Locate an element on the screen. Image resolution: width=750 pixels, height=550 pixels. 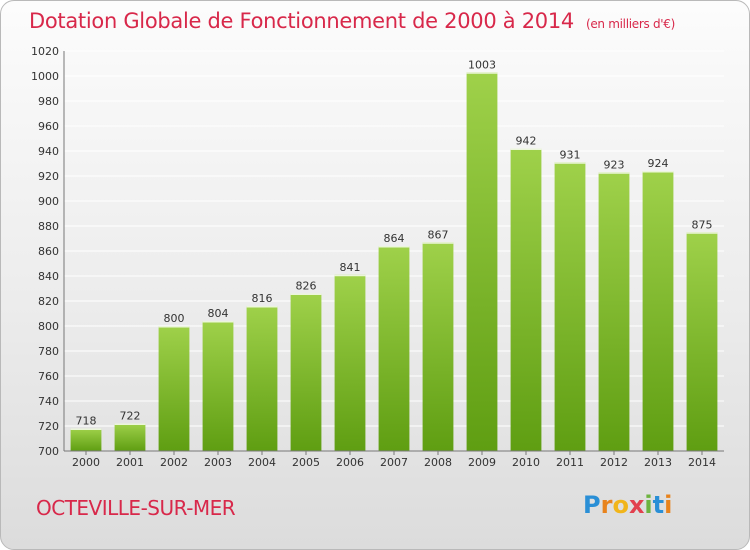
data-label: 931 is located at coordinates (570, 154).